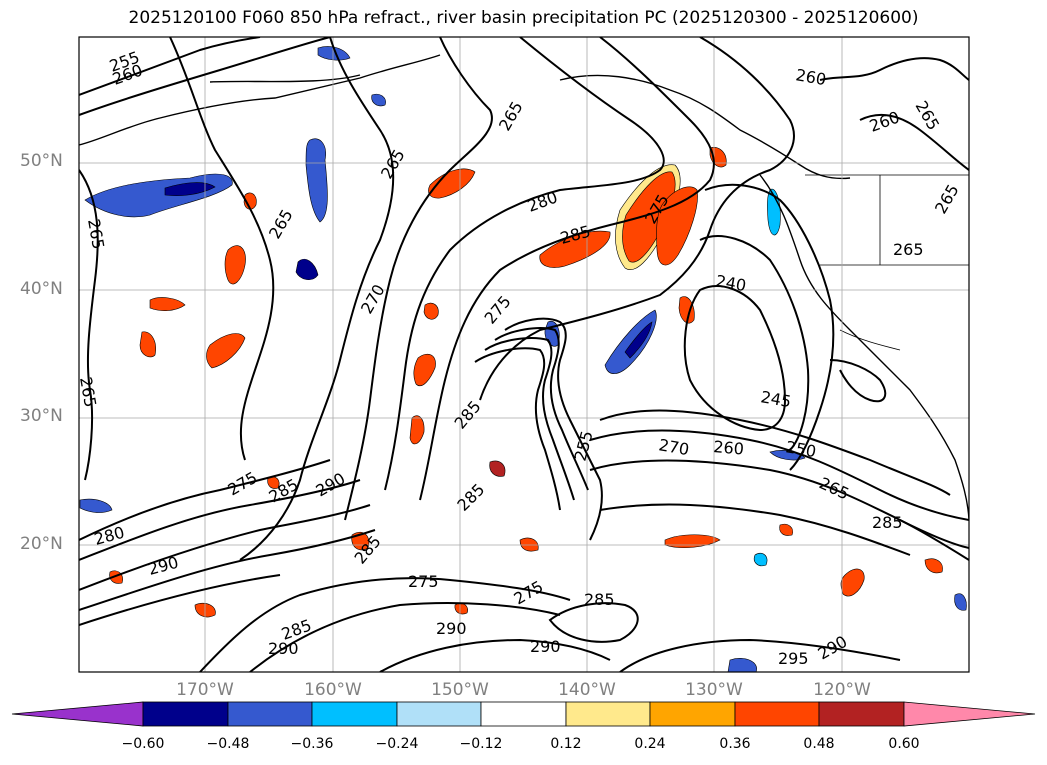 Image resolution: width=1047 pixels, height=765 pixels. What do you see at coordinates (41, 416) in the screenshot?
I see `lat-label: 30°N` at bounding box center [41, 416].